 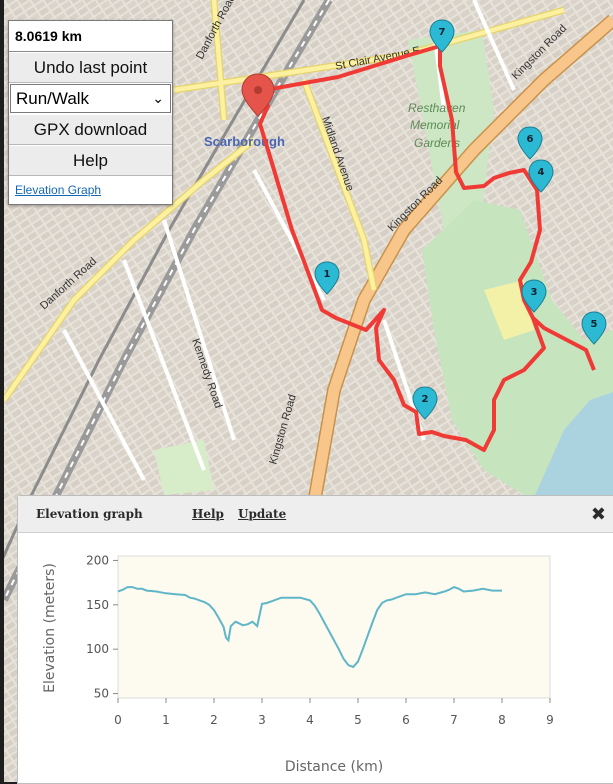 I want to click on route-marker-4-icon: 4, so click(x=541, y=176).